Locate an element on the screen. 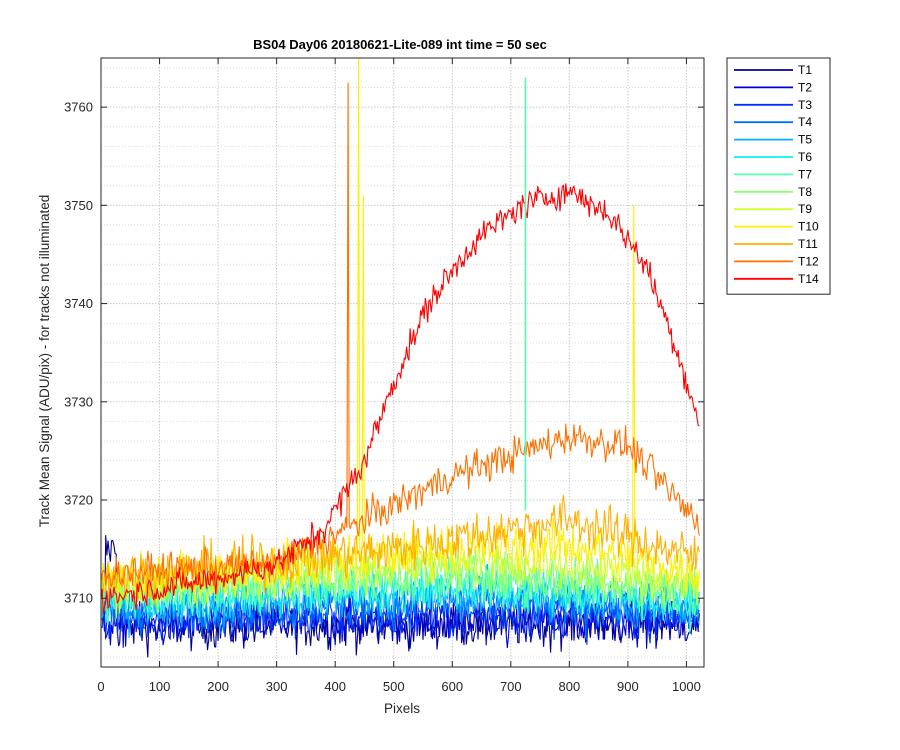 Image resolution: width=900 pixels, height=750 pixels. legend: T1 T2 T3 T4 T5 T6 T7 T8 T9 T10 T11 T12 T14 is located at coordinates (778, 176).